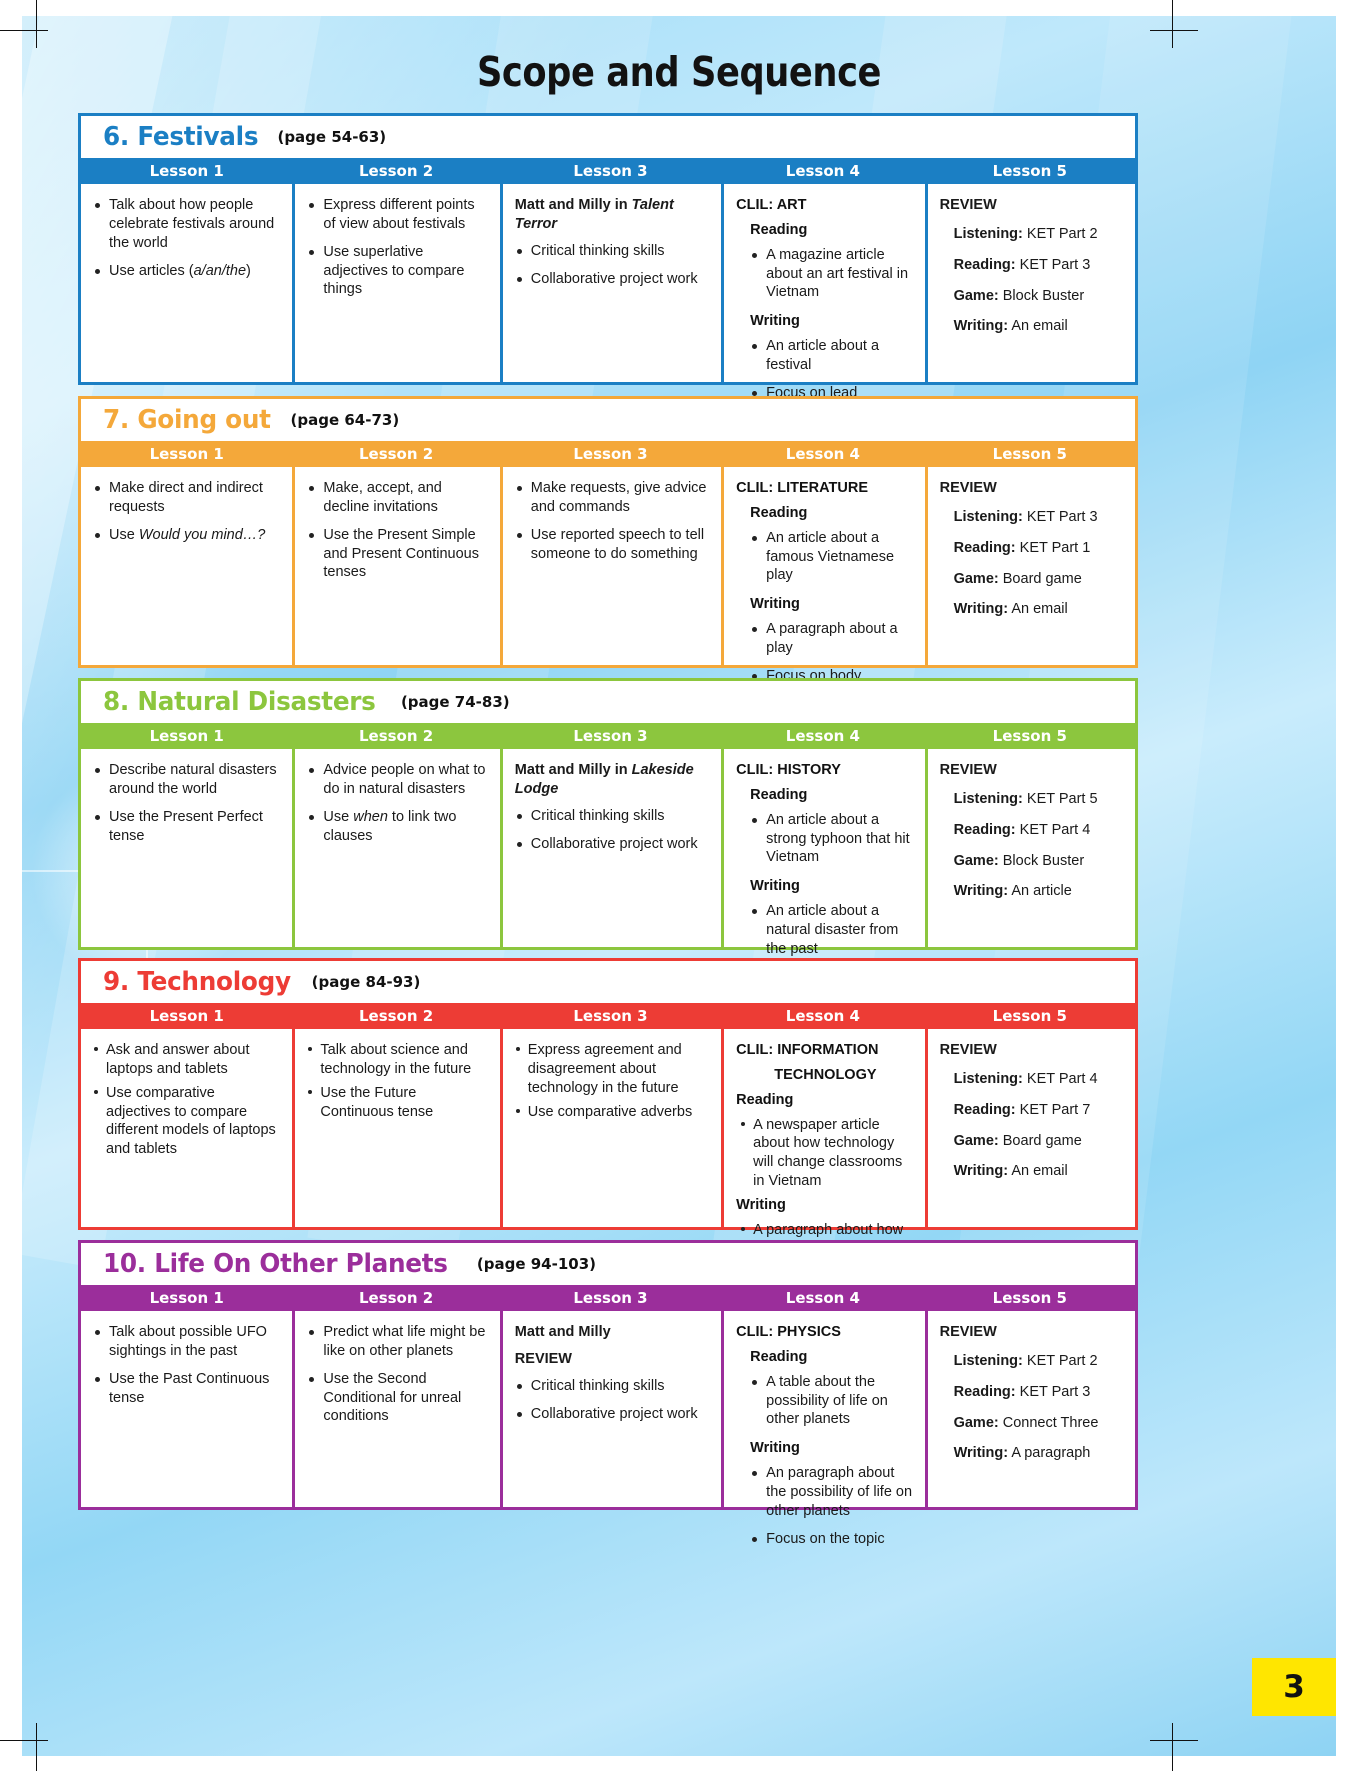 This screenshot has height=1771, width=1358. I want to click on review-row: Writing: A paragraph, so click(1039, 1453).